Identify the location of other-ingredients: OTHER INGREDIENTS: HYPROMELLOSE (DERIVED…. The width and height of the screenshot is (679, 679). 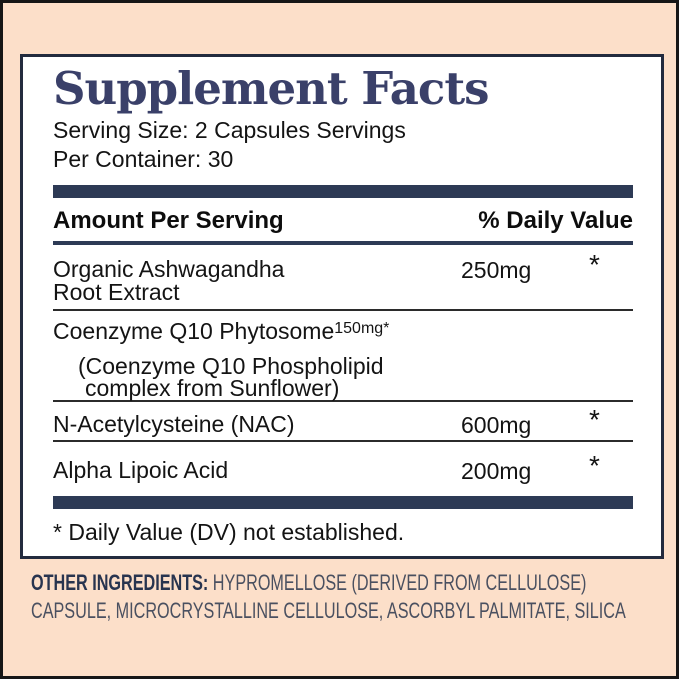
(353, 597).